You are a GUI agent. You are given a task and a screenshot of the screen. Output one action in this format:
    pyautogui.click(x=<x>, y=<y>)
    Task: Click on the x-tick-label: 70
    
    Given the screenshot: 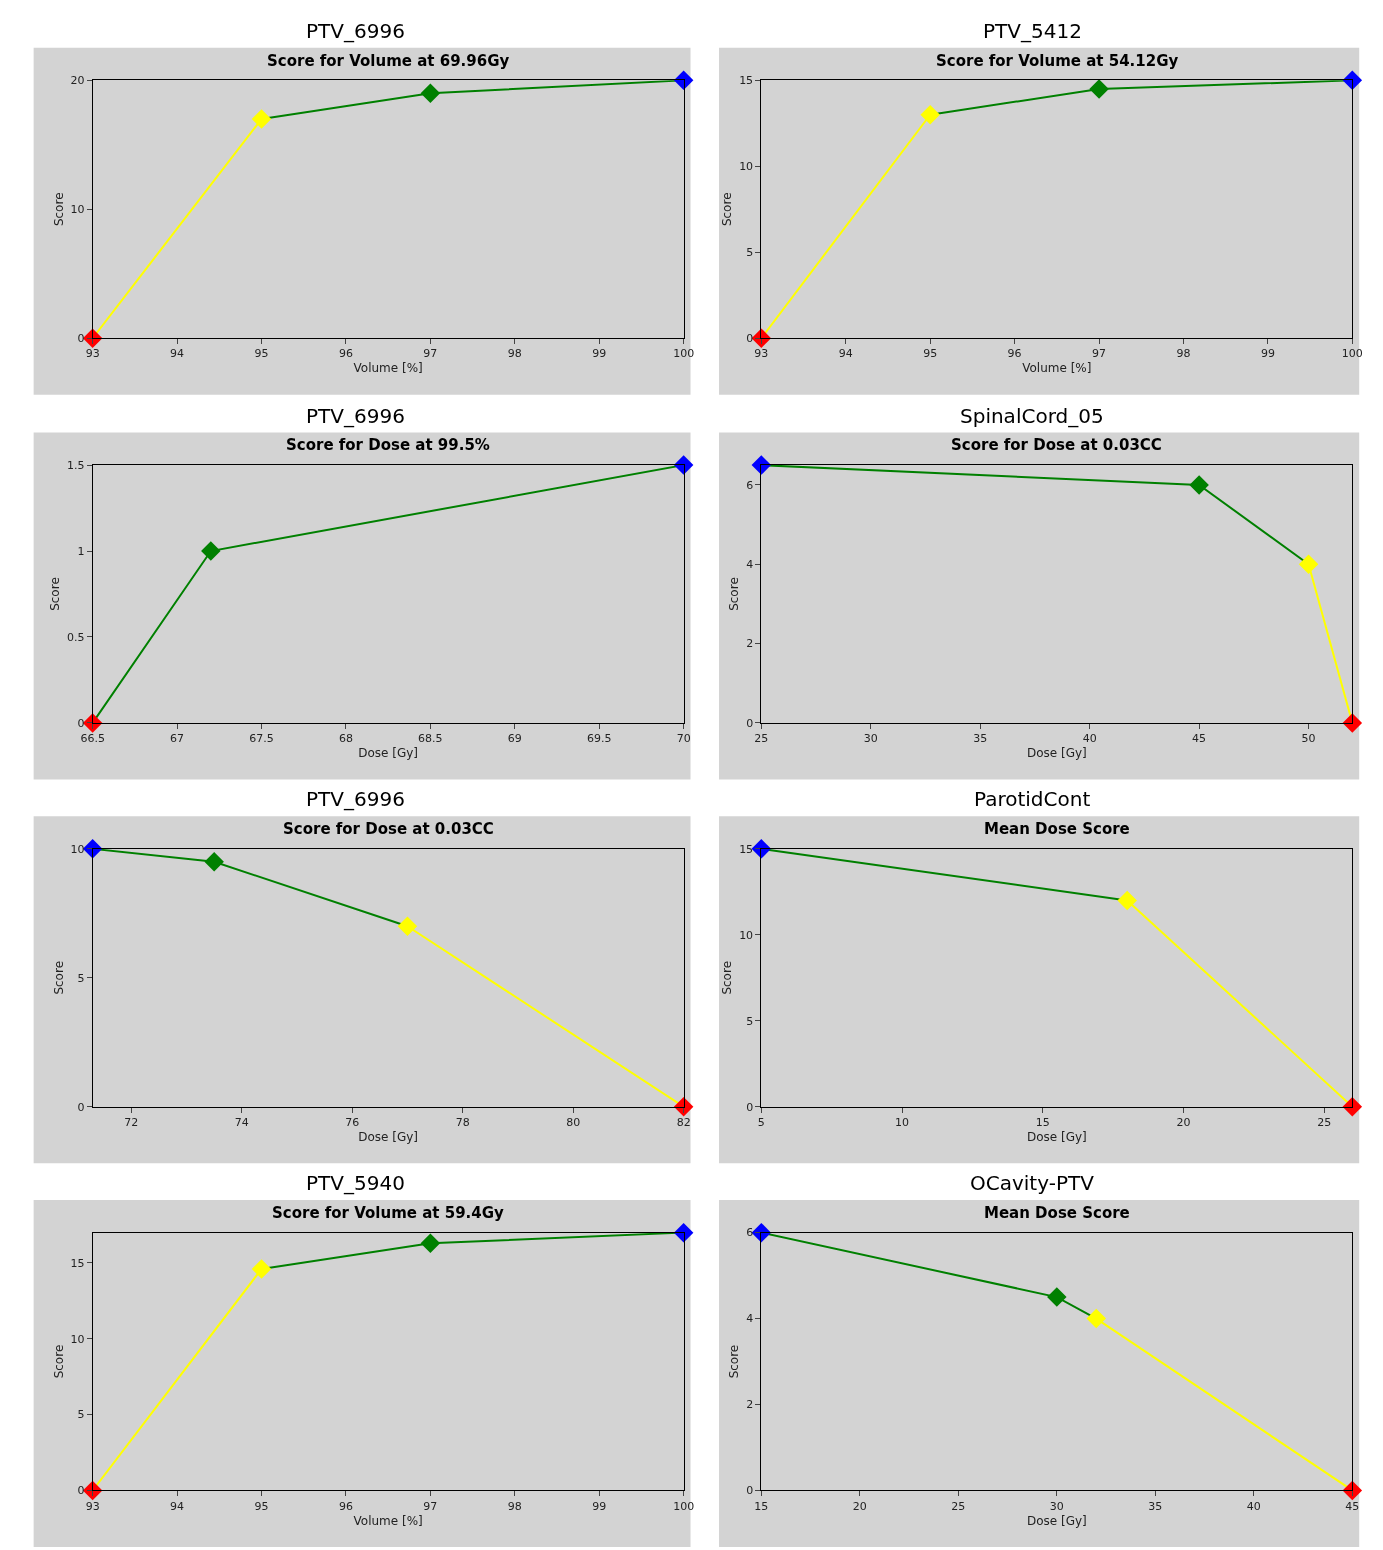 What is the action you would take?
    pyautogui.click(x=683, y=739)
    